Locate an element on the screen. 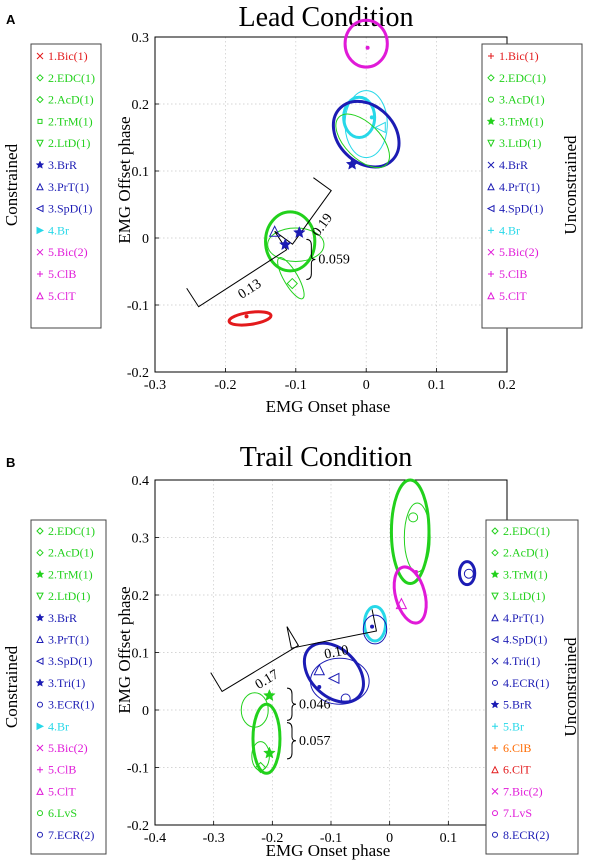 The width and height of the screenshot is (595, 865). panel-label: A is located at coordinates (11, 19).